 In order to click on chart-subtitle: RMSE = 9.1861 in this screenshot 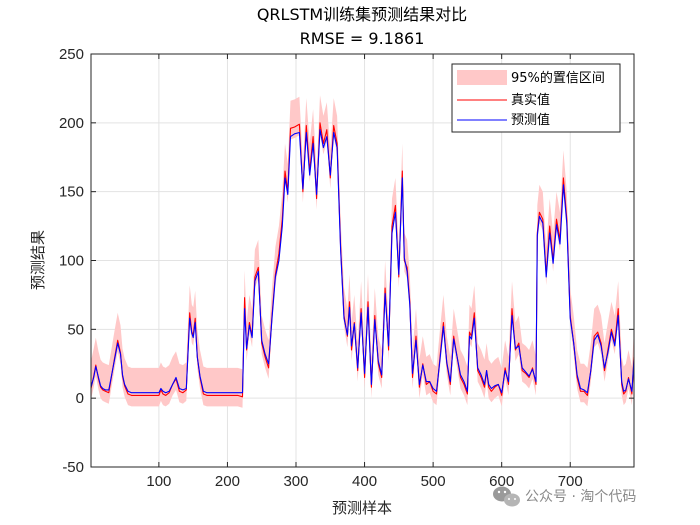, I will do `click(362, 38)`.